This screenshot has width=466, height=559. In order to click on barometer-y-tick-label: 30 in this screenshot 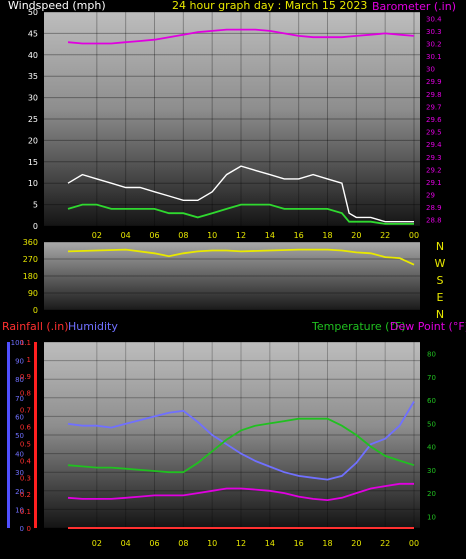, I will do `click(430, 70)`.